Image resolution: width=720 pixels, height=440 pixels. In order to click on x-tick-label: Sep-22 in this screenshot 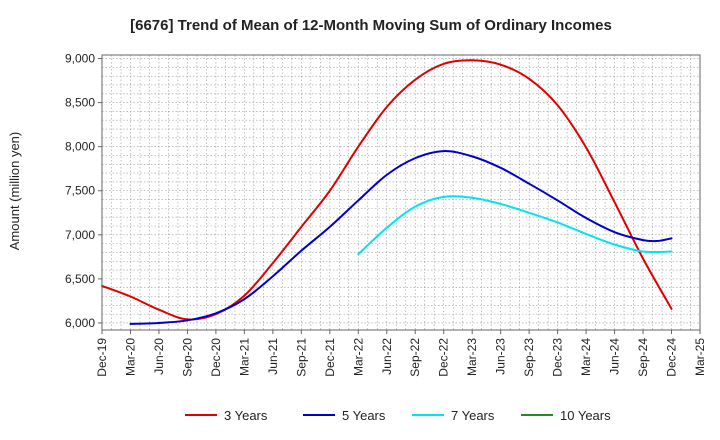, I will do `click(415, 357)`.